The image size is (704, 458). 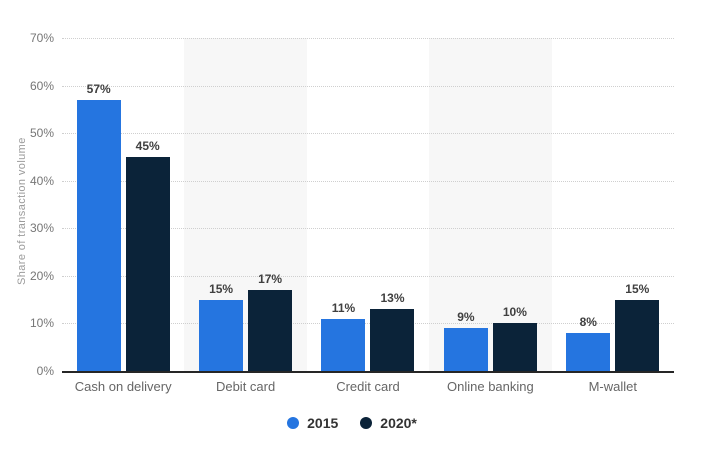 I want to click on bar-2020: 15%, so click(x=637, y=326).